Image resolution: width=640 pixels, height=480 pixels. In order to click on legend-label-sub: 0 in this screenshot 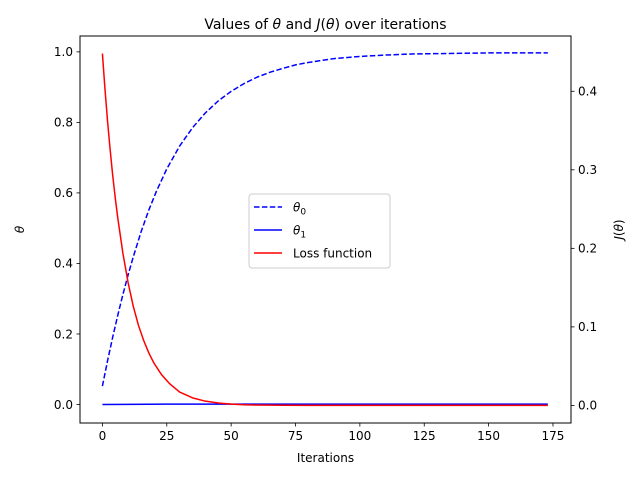, I will do `click(303, 213)`.